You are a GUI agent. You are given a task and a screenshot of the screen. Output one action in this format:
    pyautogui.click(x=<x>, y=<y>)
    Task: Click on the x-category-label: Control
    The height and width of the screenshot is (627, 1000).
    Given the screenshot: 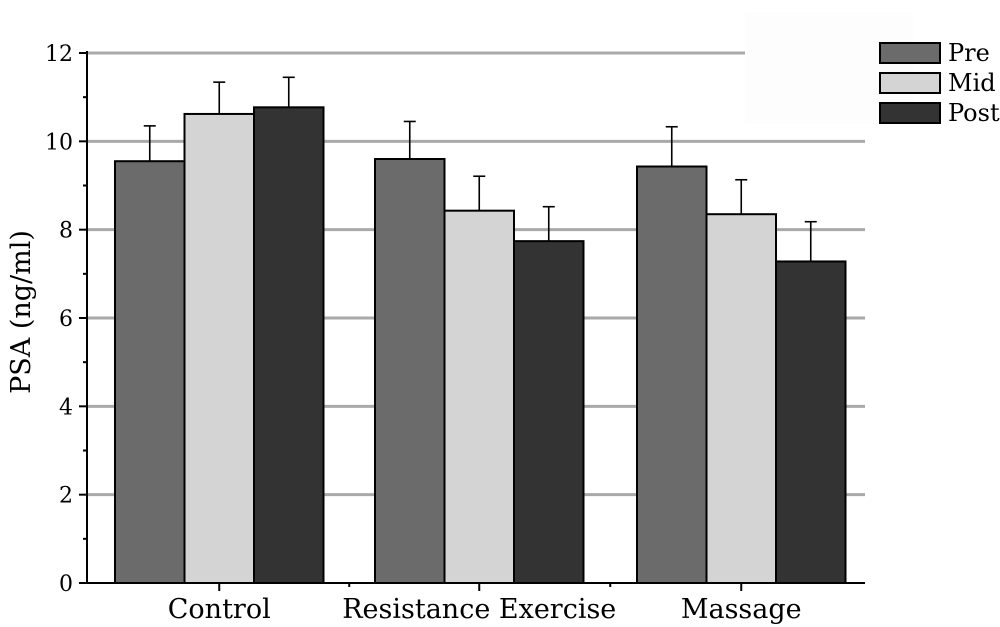 What is the action you would take?
    pyautogui.click(x=219, y=609)
    